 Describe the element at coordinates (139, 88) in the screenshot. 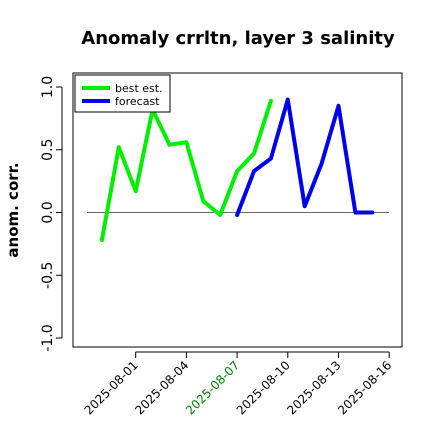

I see `legend-label-best-est: best est.` at that location.